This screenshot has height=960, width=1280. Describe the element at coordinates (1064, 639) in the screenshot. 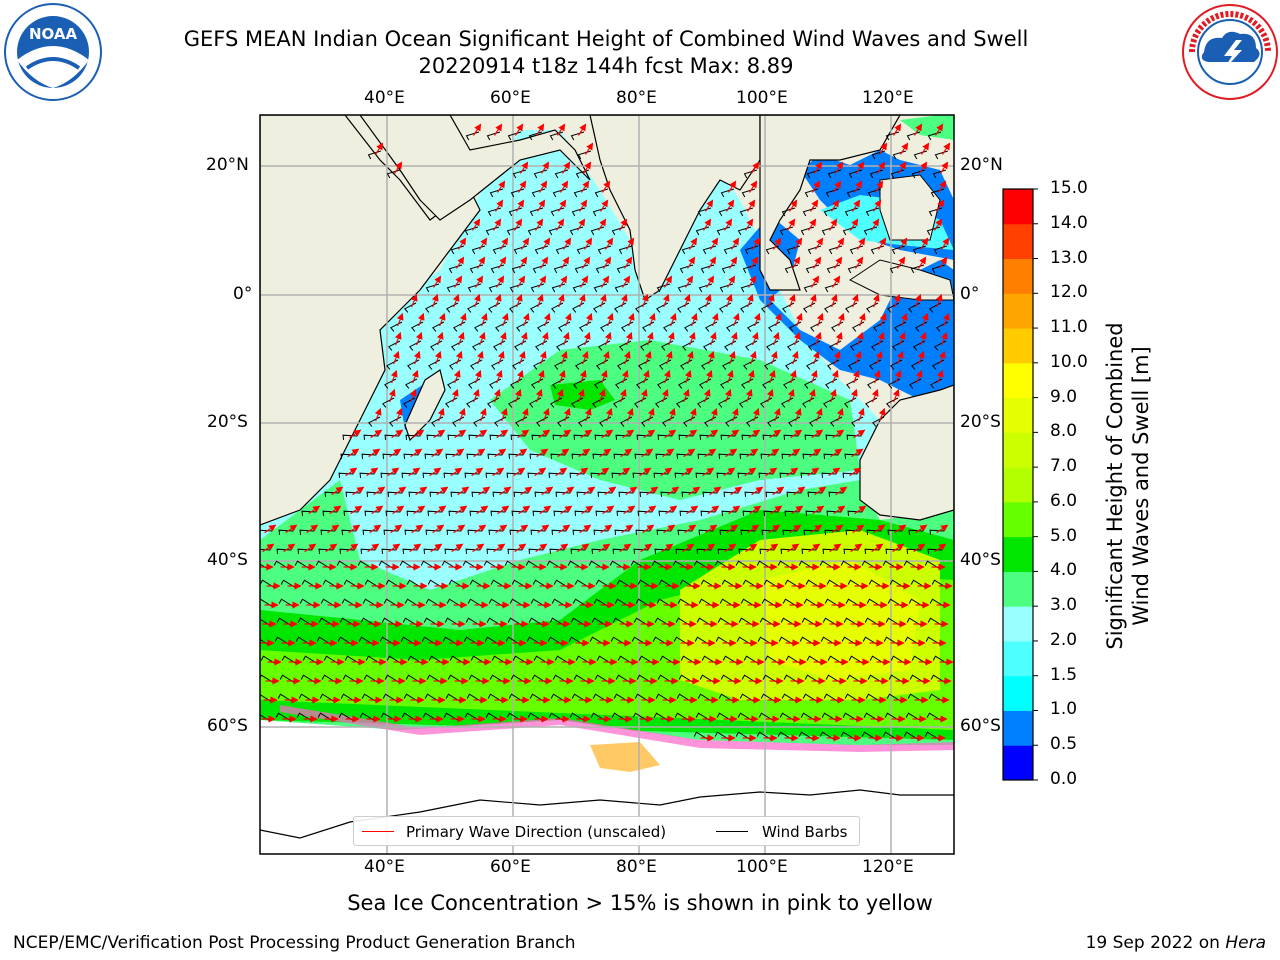

I see `colorbar-tick-label: 2.0` at that location.